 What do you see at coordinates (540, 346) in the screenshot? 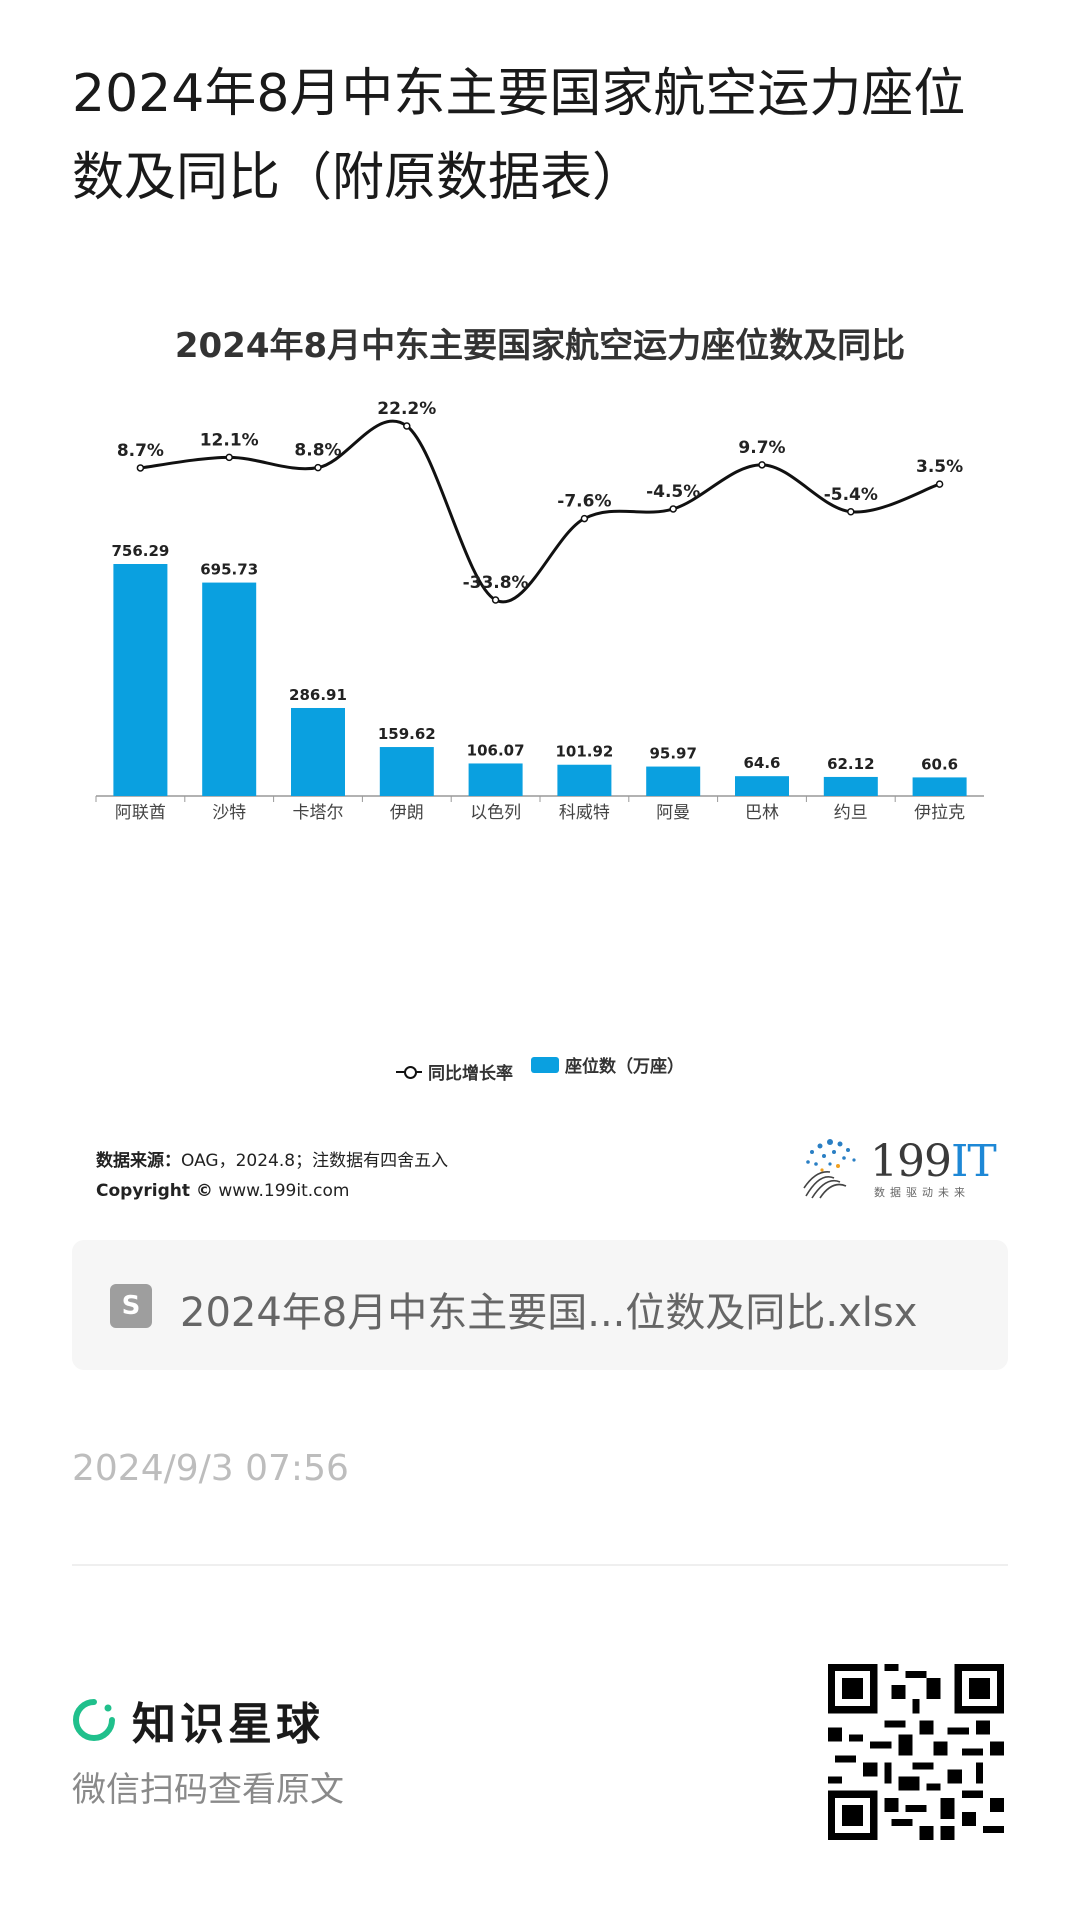
I see `chart-title: 2024年8月中东主要国家航空运力座位数及同比` at bounding box center [540, 346].